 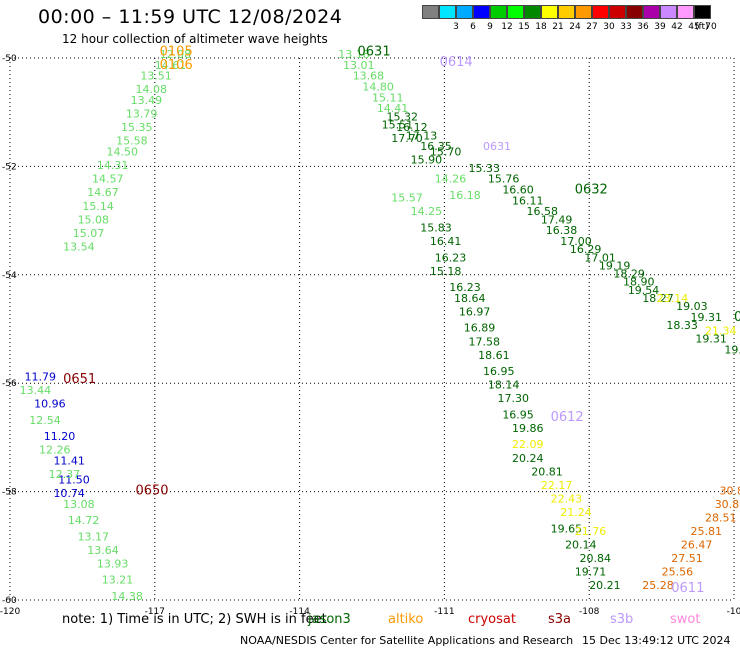 I want to click on pass-time-label: 0614, so click(x=456, y=62).